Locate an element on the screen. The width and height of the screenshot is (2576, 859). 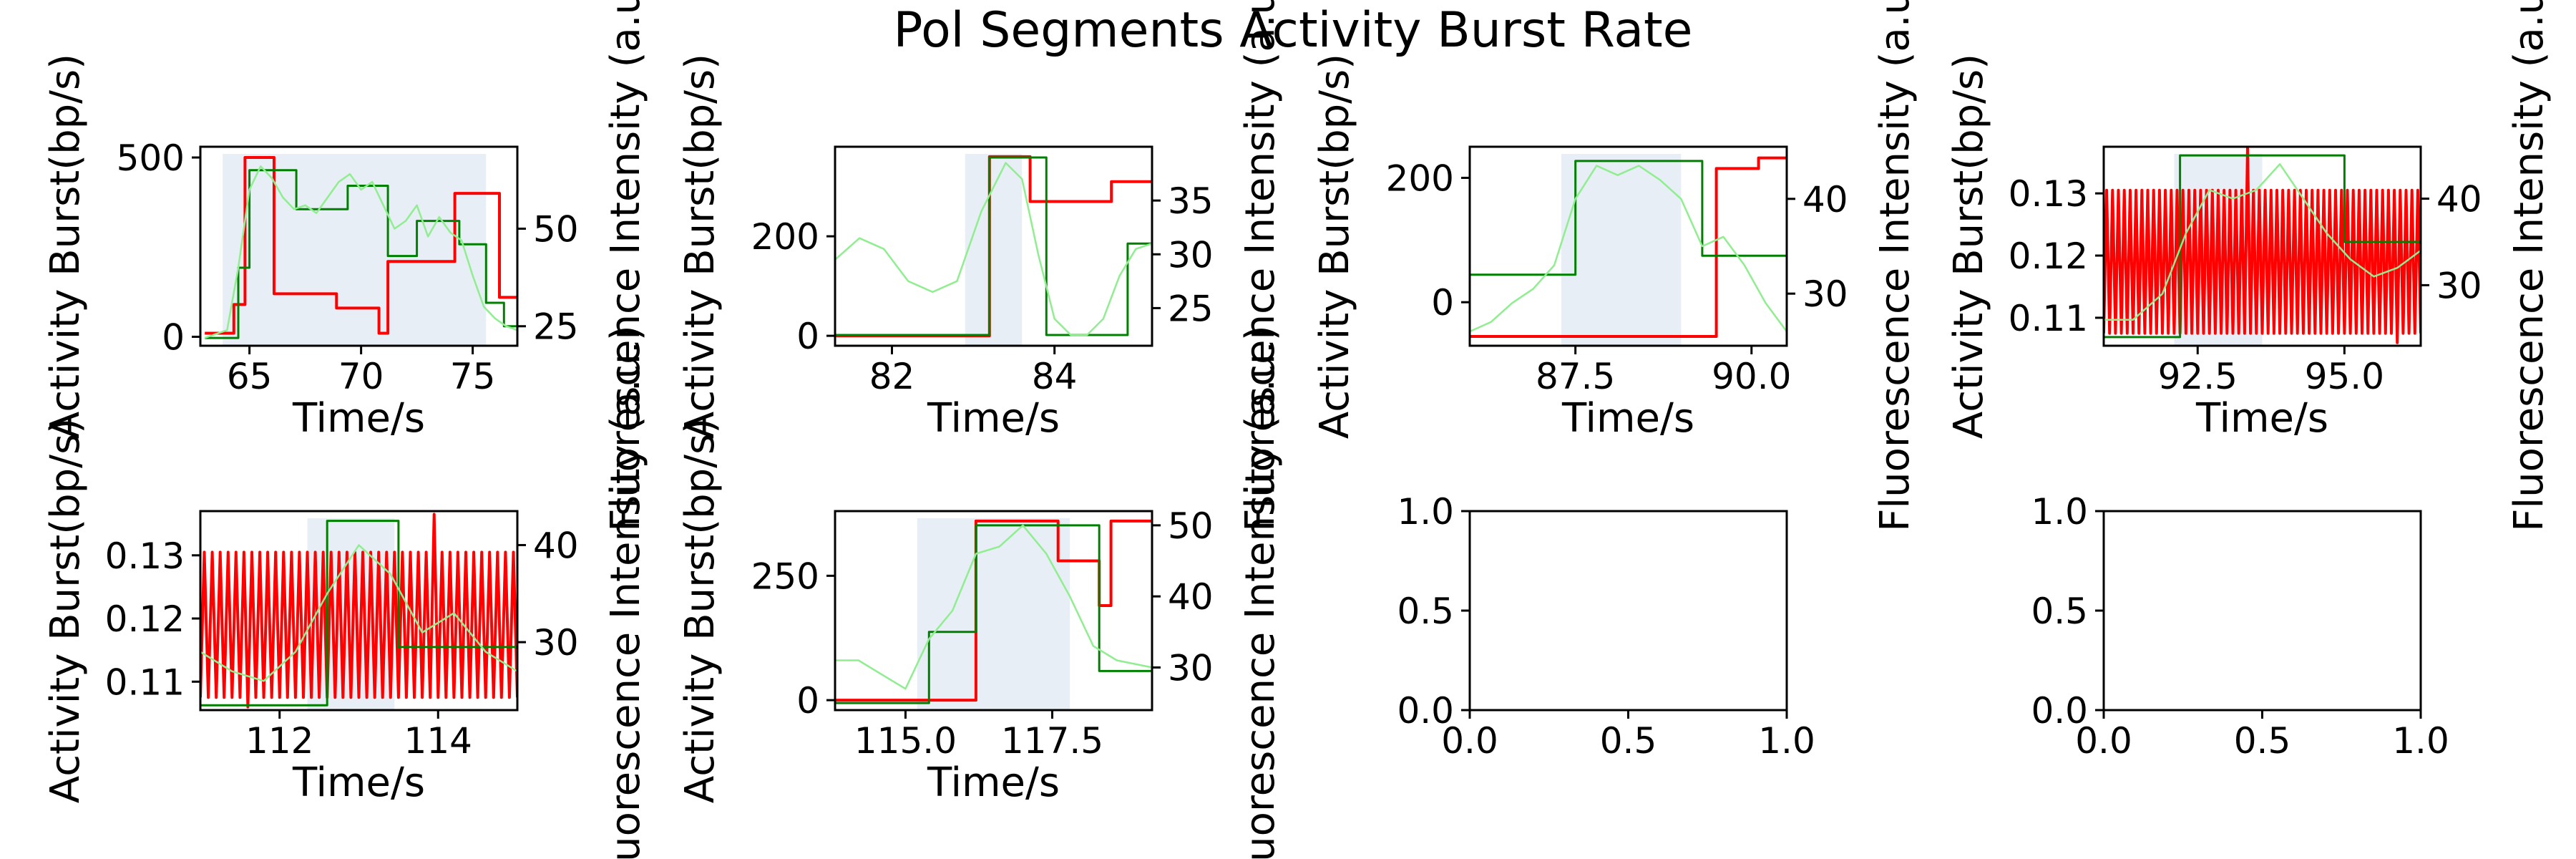
y-tick-label: 250 is located at coordinates (785, 576).